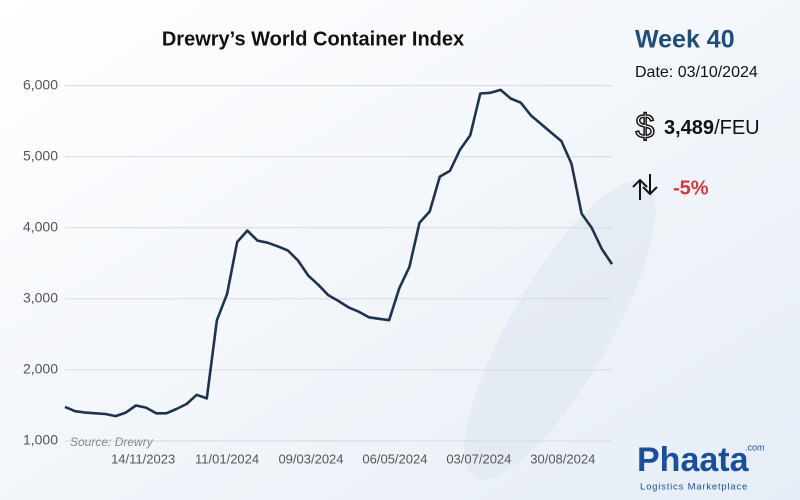 This screenshot has width=800, height=500. Describe the element at coordinates (685, 40) in the screenshot. I see `week: Week 40` at that location.